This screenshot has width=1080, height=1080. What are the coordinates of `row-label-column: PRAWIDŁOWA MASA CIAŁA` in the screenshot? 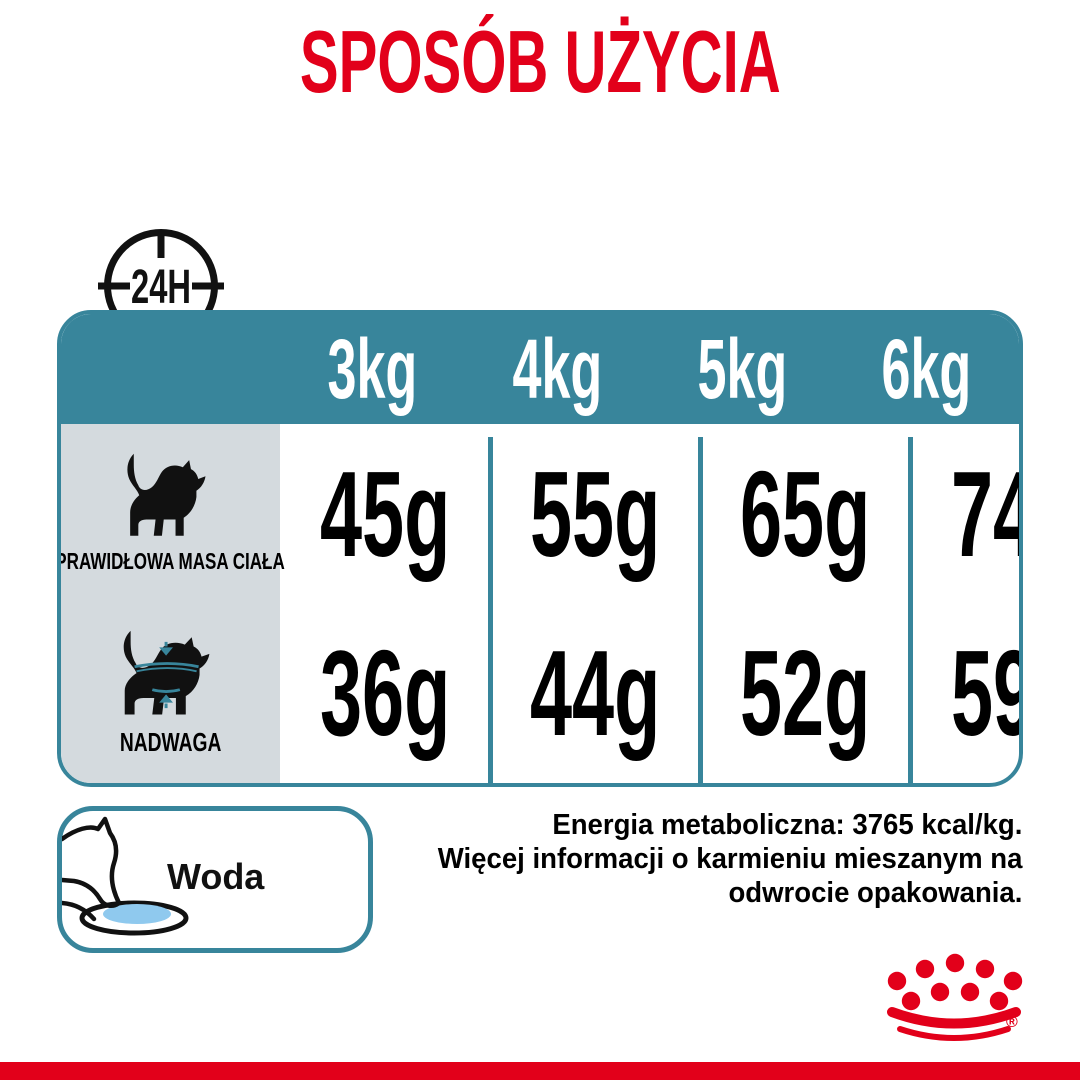 It's located at (173, 604).